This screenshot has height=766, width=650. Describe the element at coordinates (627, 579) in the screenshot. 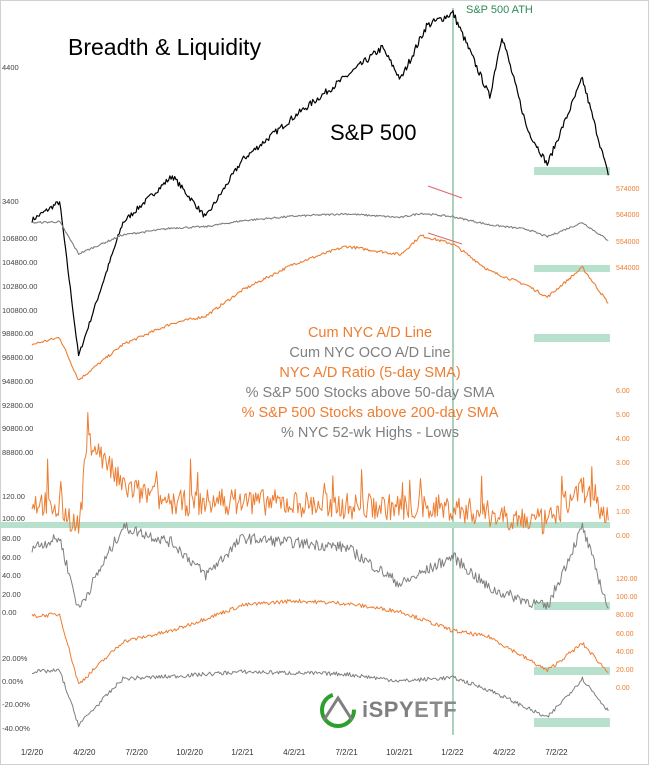

I see `y-tick-right-pct200: 120.00` at that location.